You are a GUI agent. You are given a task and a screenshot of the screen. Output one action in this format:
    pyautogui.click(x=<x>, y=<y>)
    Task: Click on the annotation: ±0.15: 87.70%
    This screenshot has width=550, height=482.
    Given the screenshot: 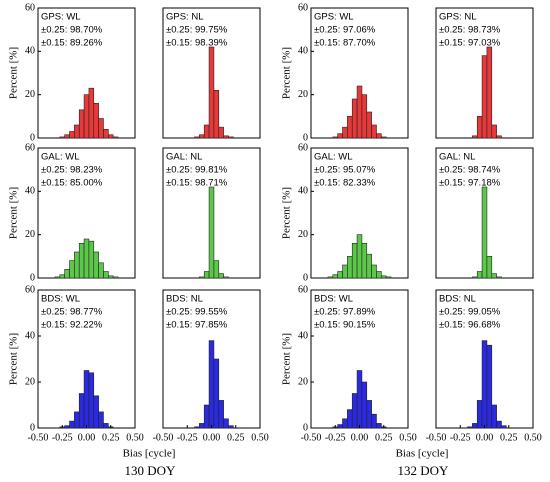 What is the action you would take?
    pyautogui.click(x=345, y=43)
    